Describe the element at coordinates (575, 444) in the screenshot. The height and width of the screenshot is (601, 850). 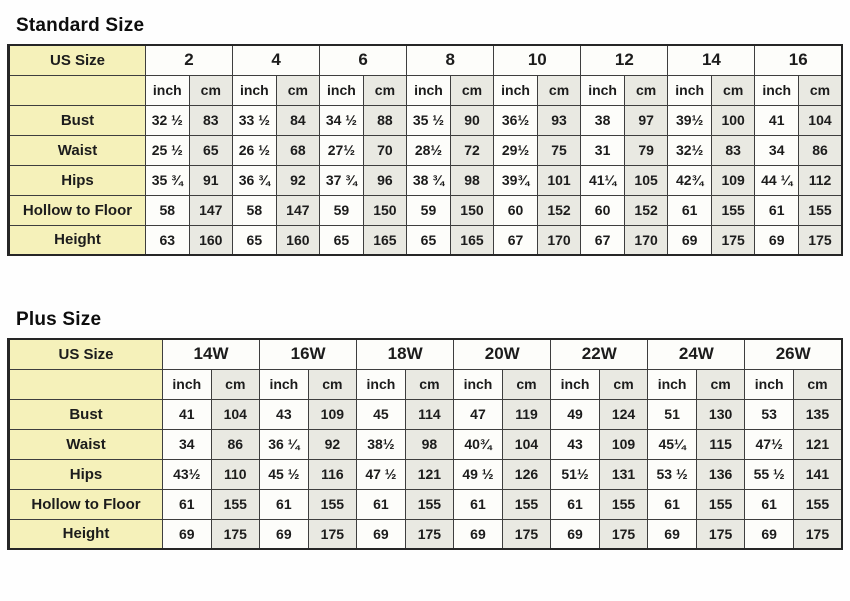
I see `inch-value-cell: 43` at that location.